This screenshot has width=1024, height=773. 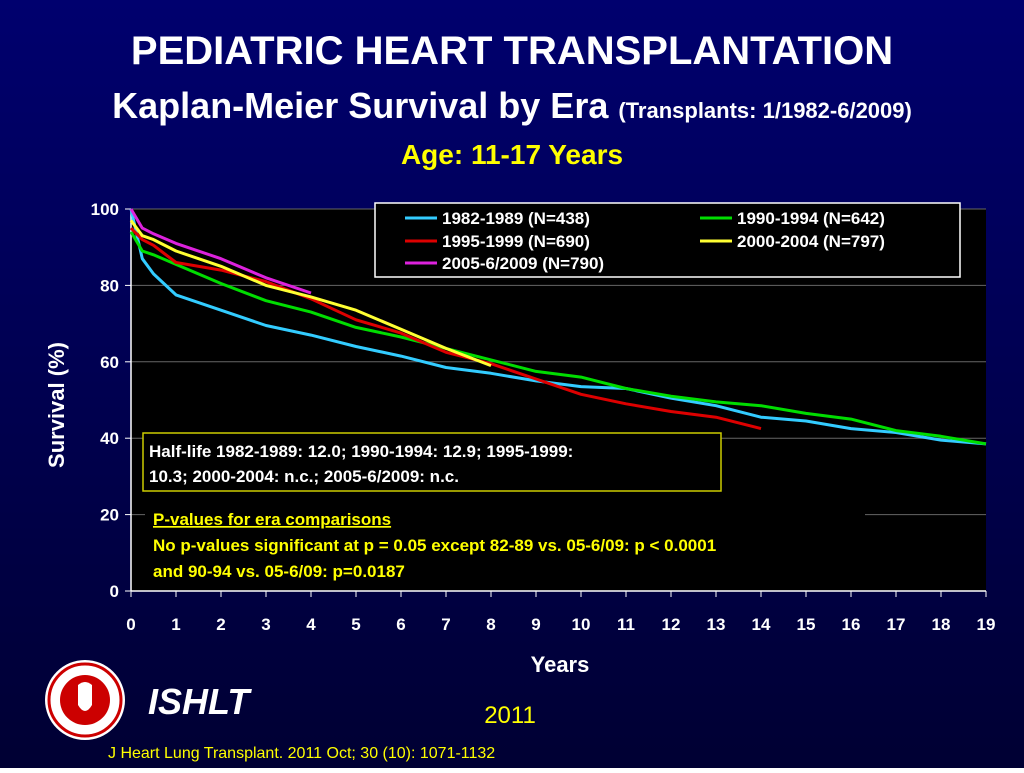 What do you see at coordinates (764, 110) in the screenshot?
I see `subtitle-note: (Transplants: 1/1982-6/2009)` at bounding box center [764, 110].